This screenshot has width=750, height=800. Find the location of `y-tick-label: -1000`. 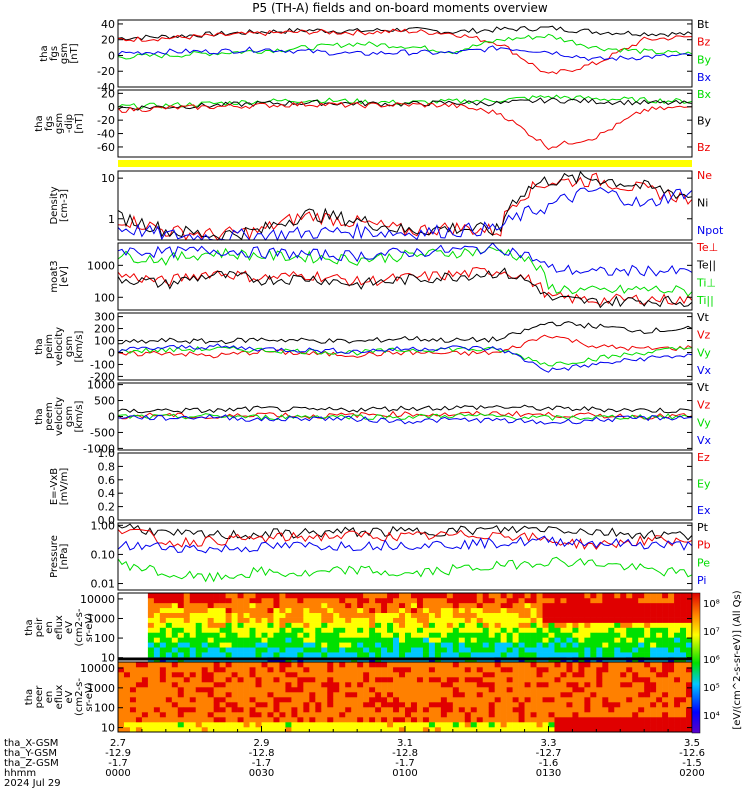

y-tick-label: -1000 is located at coordinates (99, 448).